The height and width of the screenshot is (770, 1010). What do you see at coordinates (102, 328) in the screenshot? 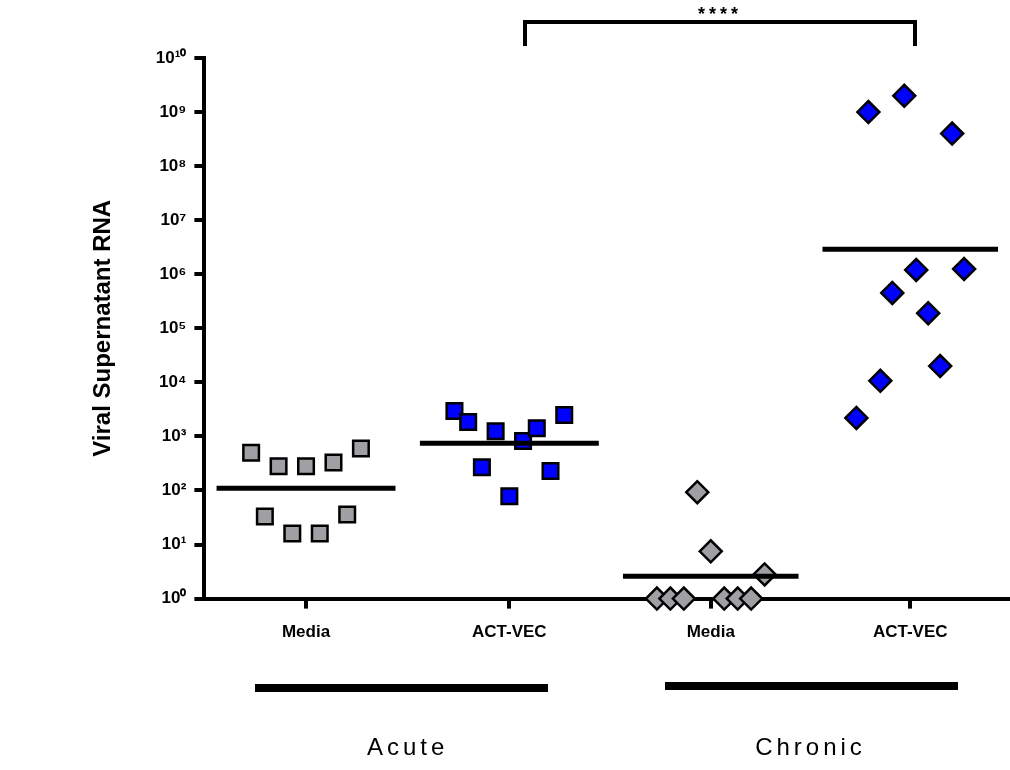
I see `y-axis-title: Viral Supernatant RNA` at bounding box center [102, 328].